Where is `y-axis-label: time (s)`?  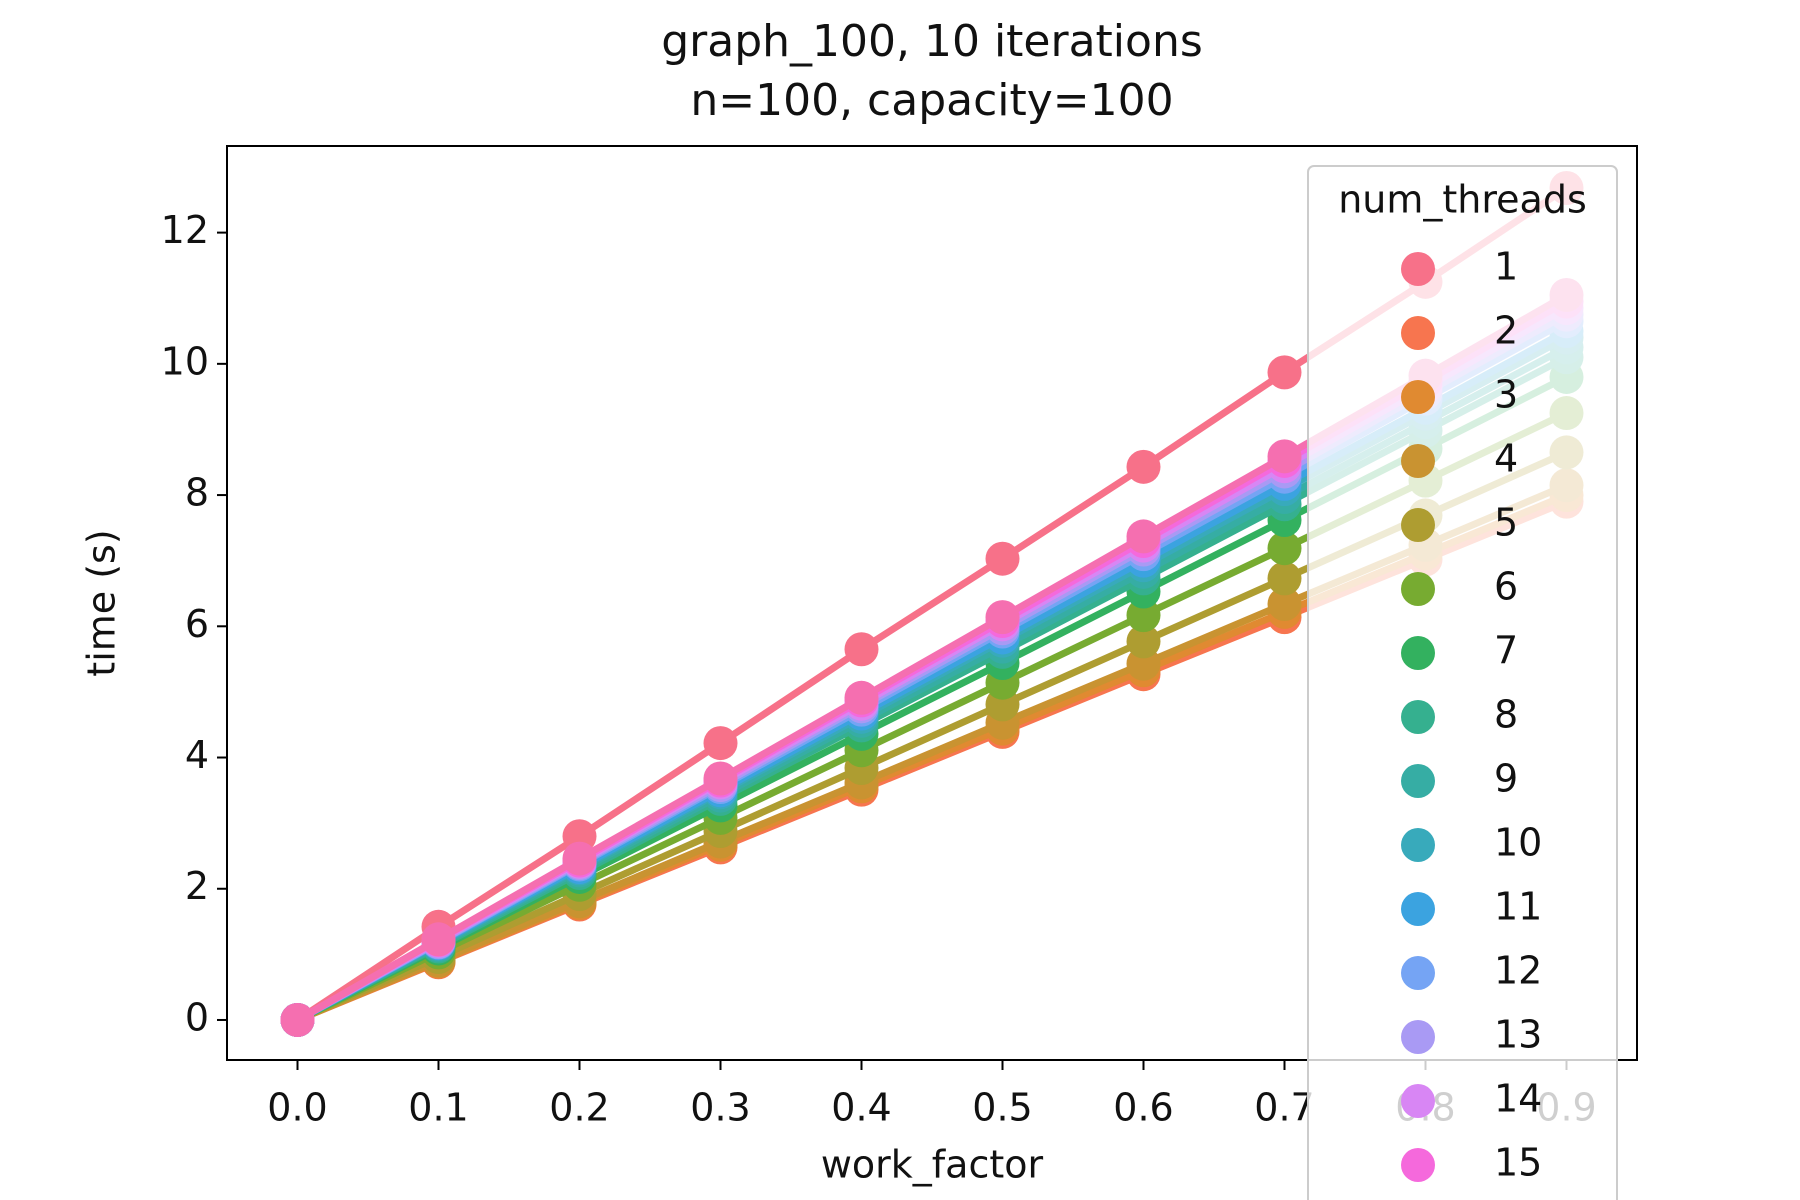
y-axis-label: time (s) is located at coordinates (102, 602).